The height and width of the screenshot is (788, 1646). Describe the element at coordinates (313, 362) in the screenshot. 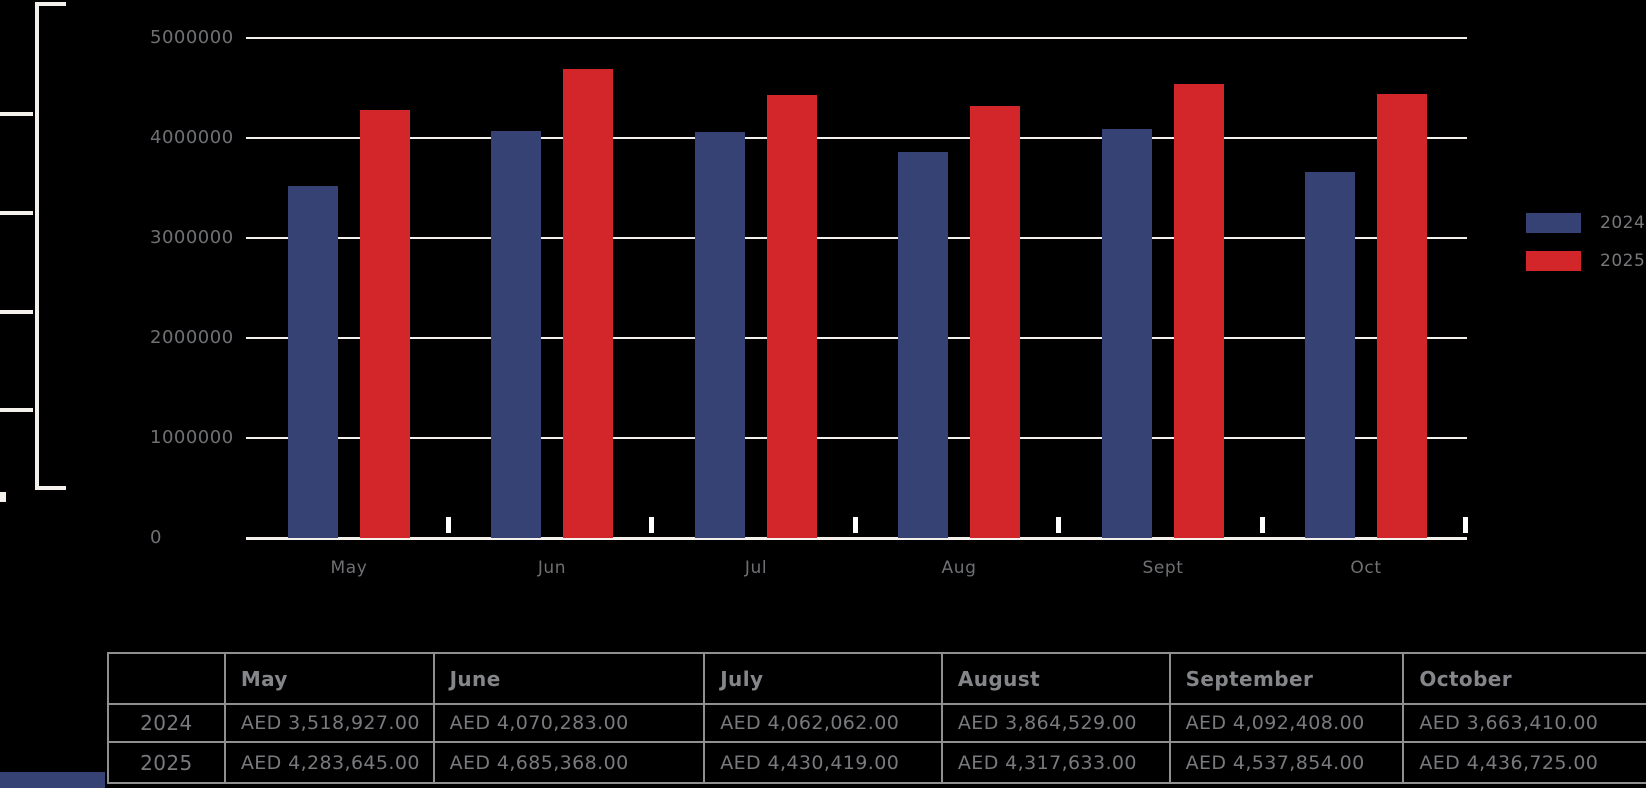

I see `bar-2024-may` at that location.